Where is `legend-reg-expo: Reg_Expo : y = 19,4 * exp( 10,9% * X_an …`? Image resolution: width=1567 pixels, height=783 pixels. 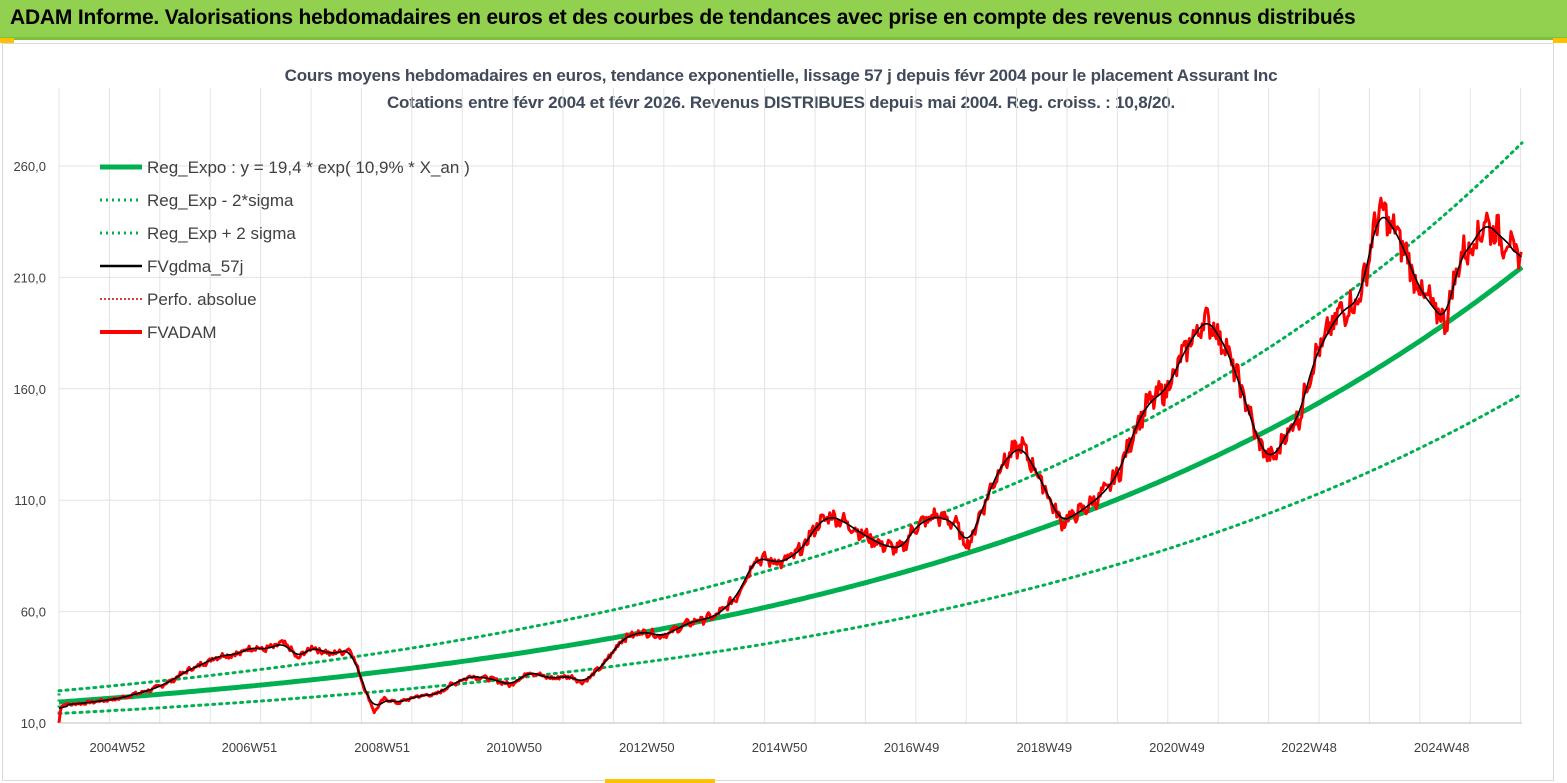
legend-reg-expo: Reg_Expo : y = 19,4 * exp( 10,9% * X_an … is located at coordinates (285, 167).